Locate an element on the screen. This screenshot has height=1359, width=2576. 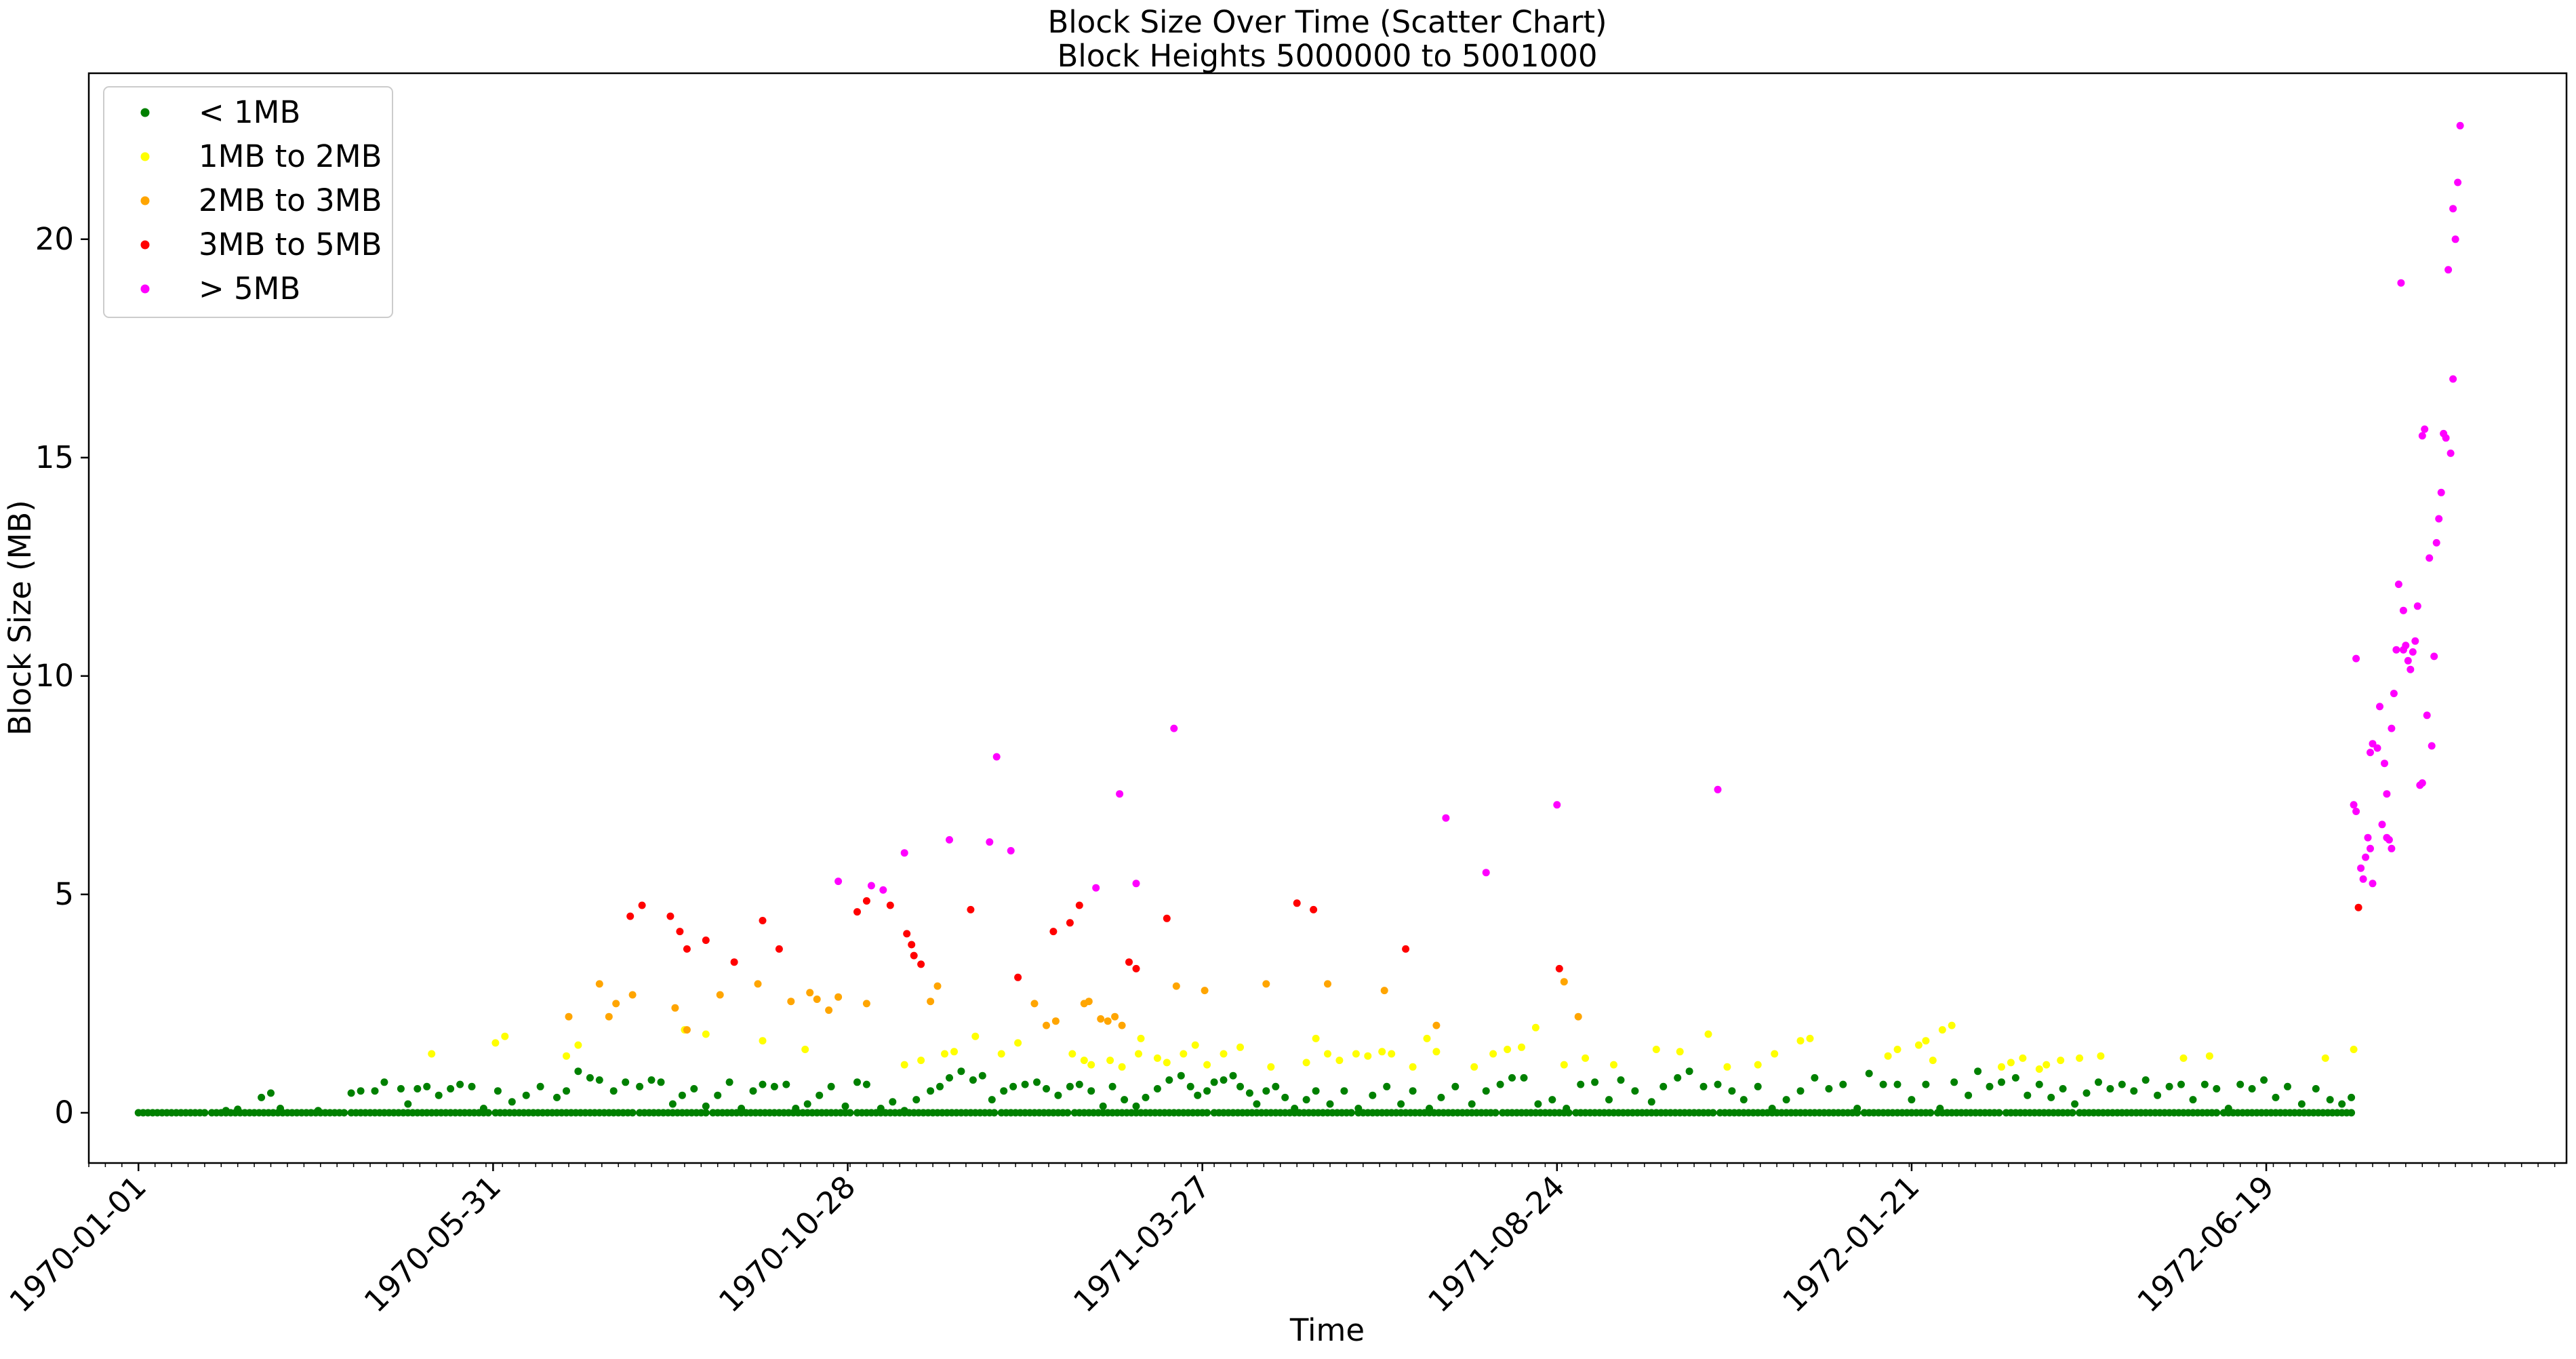
y-tick-label: 15 is located at coordinates (54, 457).